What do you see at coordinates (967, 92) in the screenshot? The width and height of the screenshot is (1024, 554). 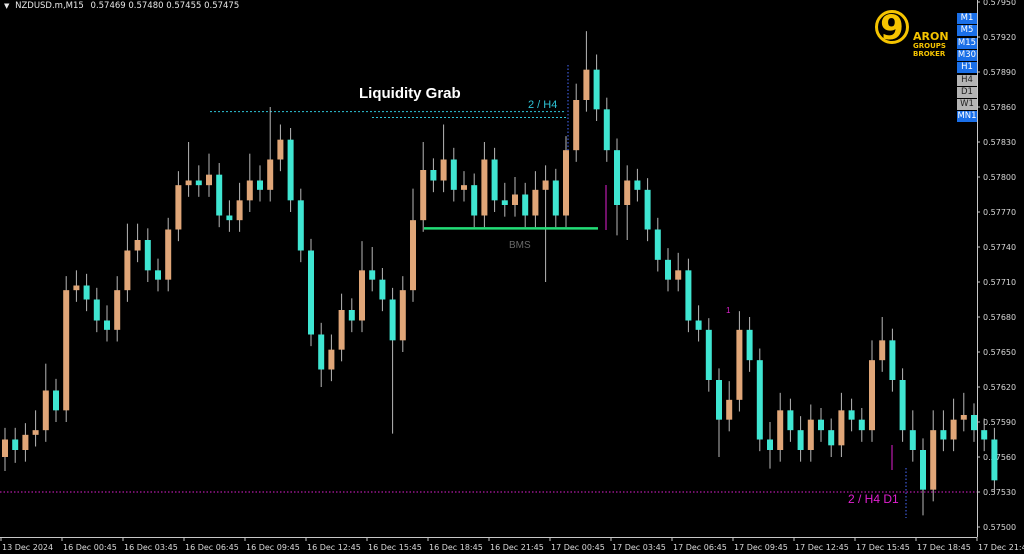 I see `timeframe-button-d1: D1` at bounding box center [967, 92].